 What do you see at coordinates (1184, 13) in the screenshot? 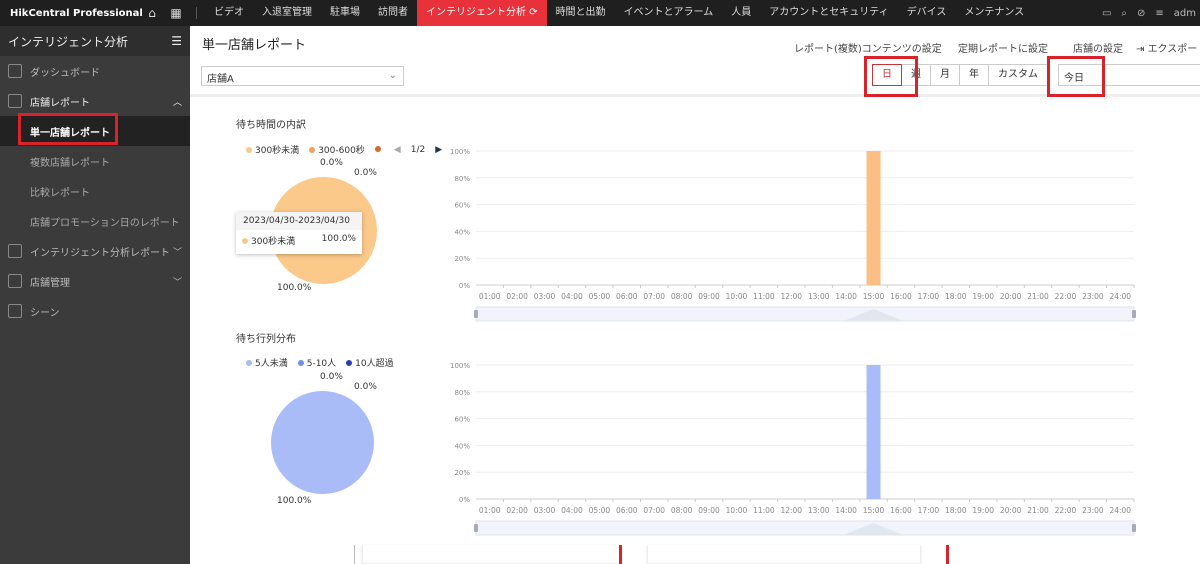
I see `user-name: adm` at bounding box center [1184, 13].